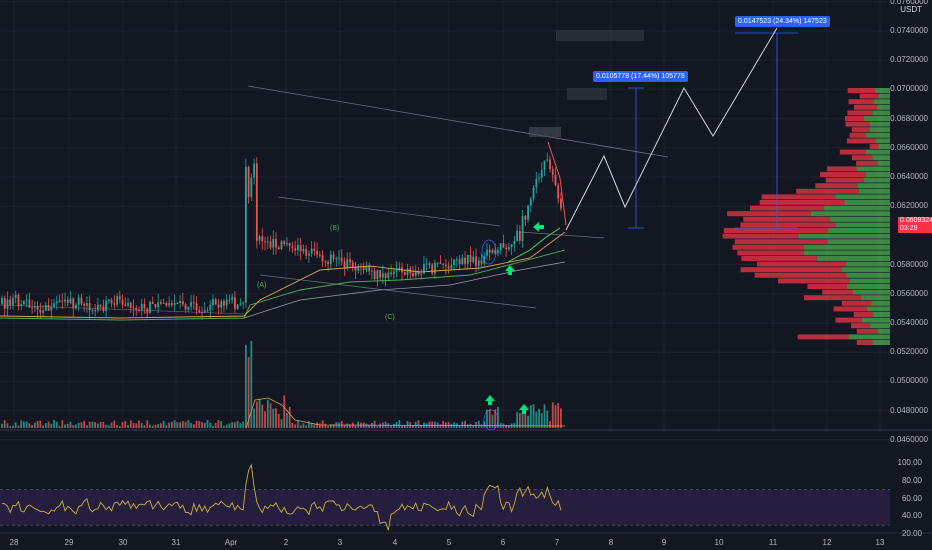  Describe the element at coordinates (909, 351) in the screenshot. I see `price-tick-label: 0.0520000` at that location.